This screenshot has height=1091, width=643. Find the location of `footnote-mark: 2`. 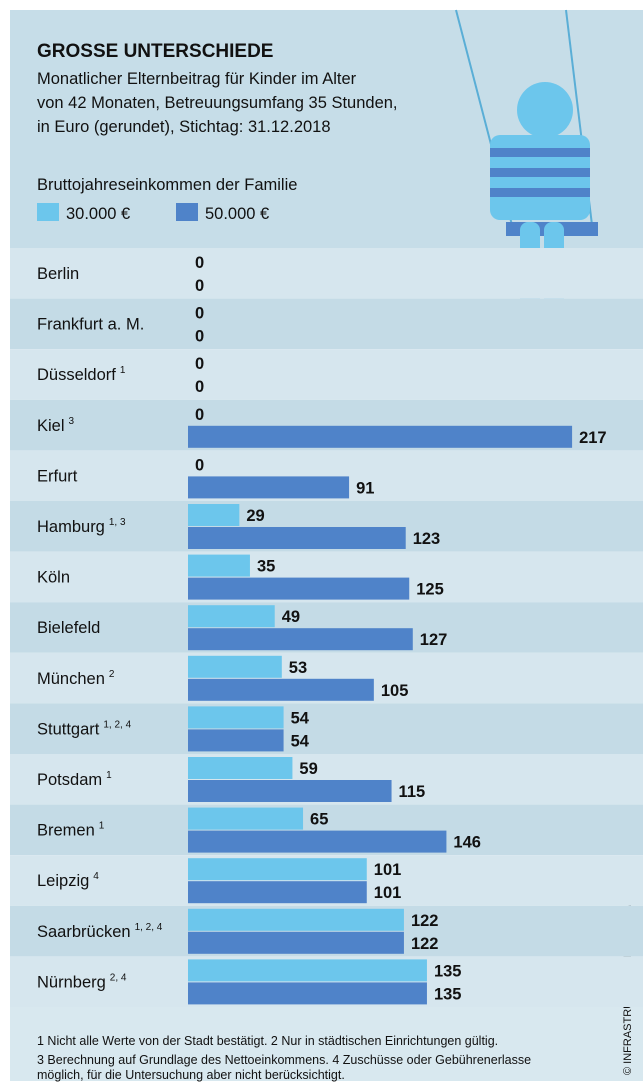

footnote-mark: 2 is located at coordinates (112, 674).